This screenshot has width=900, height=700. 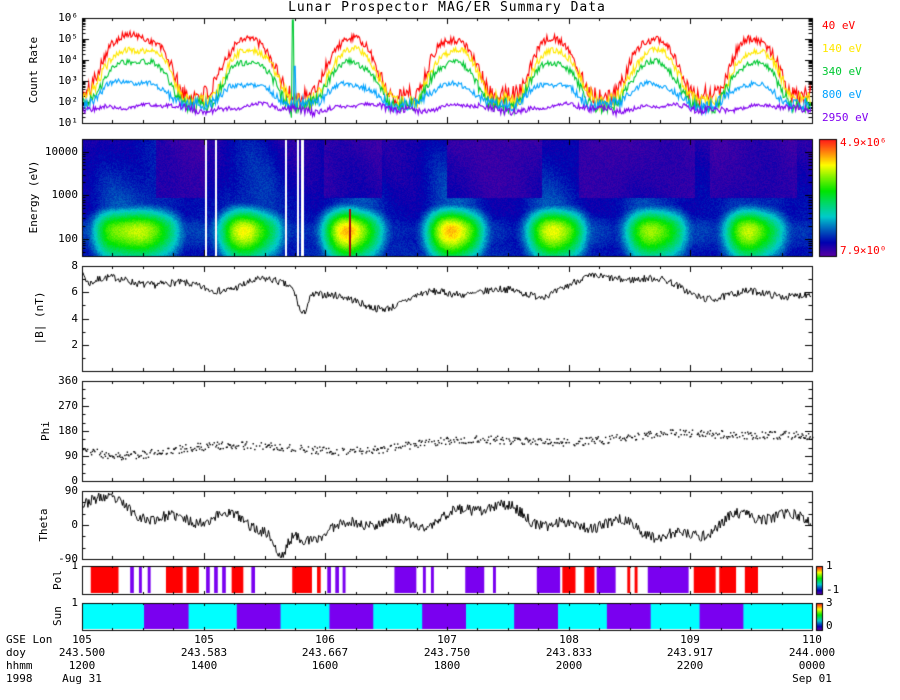 I want to click on xtick-value-doy: 243.583, so click(x=204, y=652).